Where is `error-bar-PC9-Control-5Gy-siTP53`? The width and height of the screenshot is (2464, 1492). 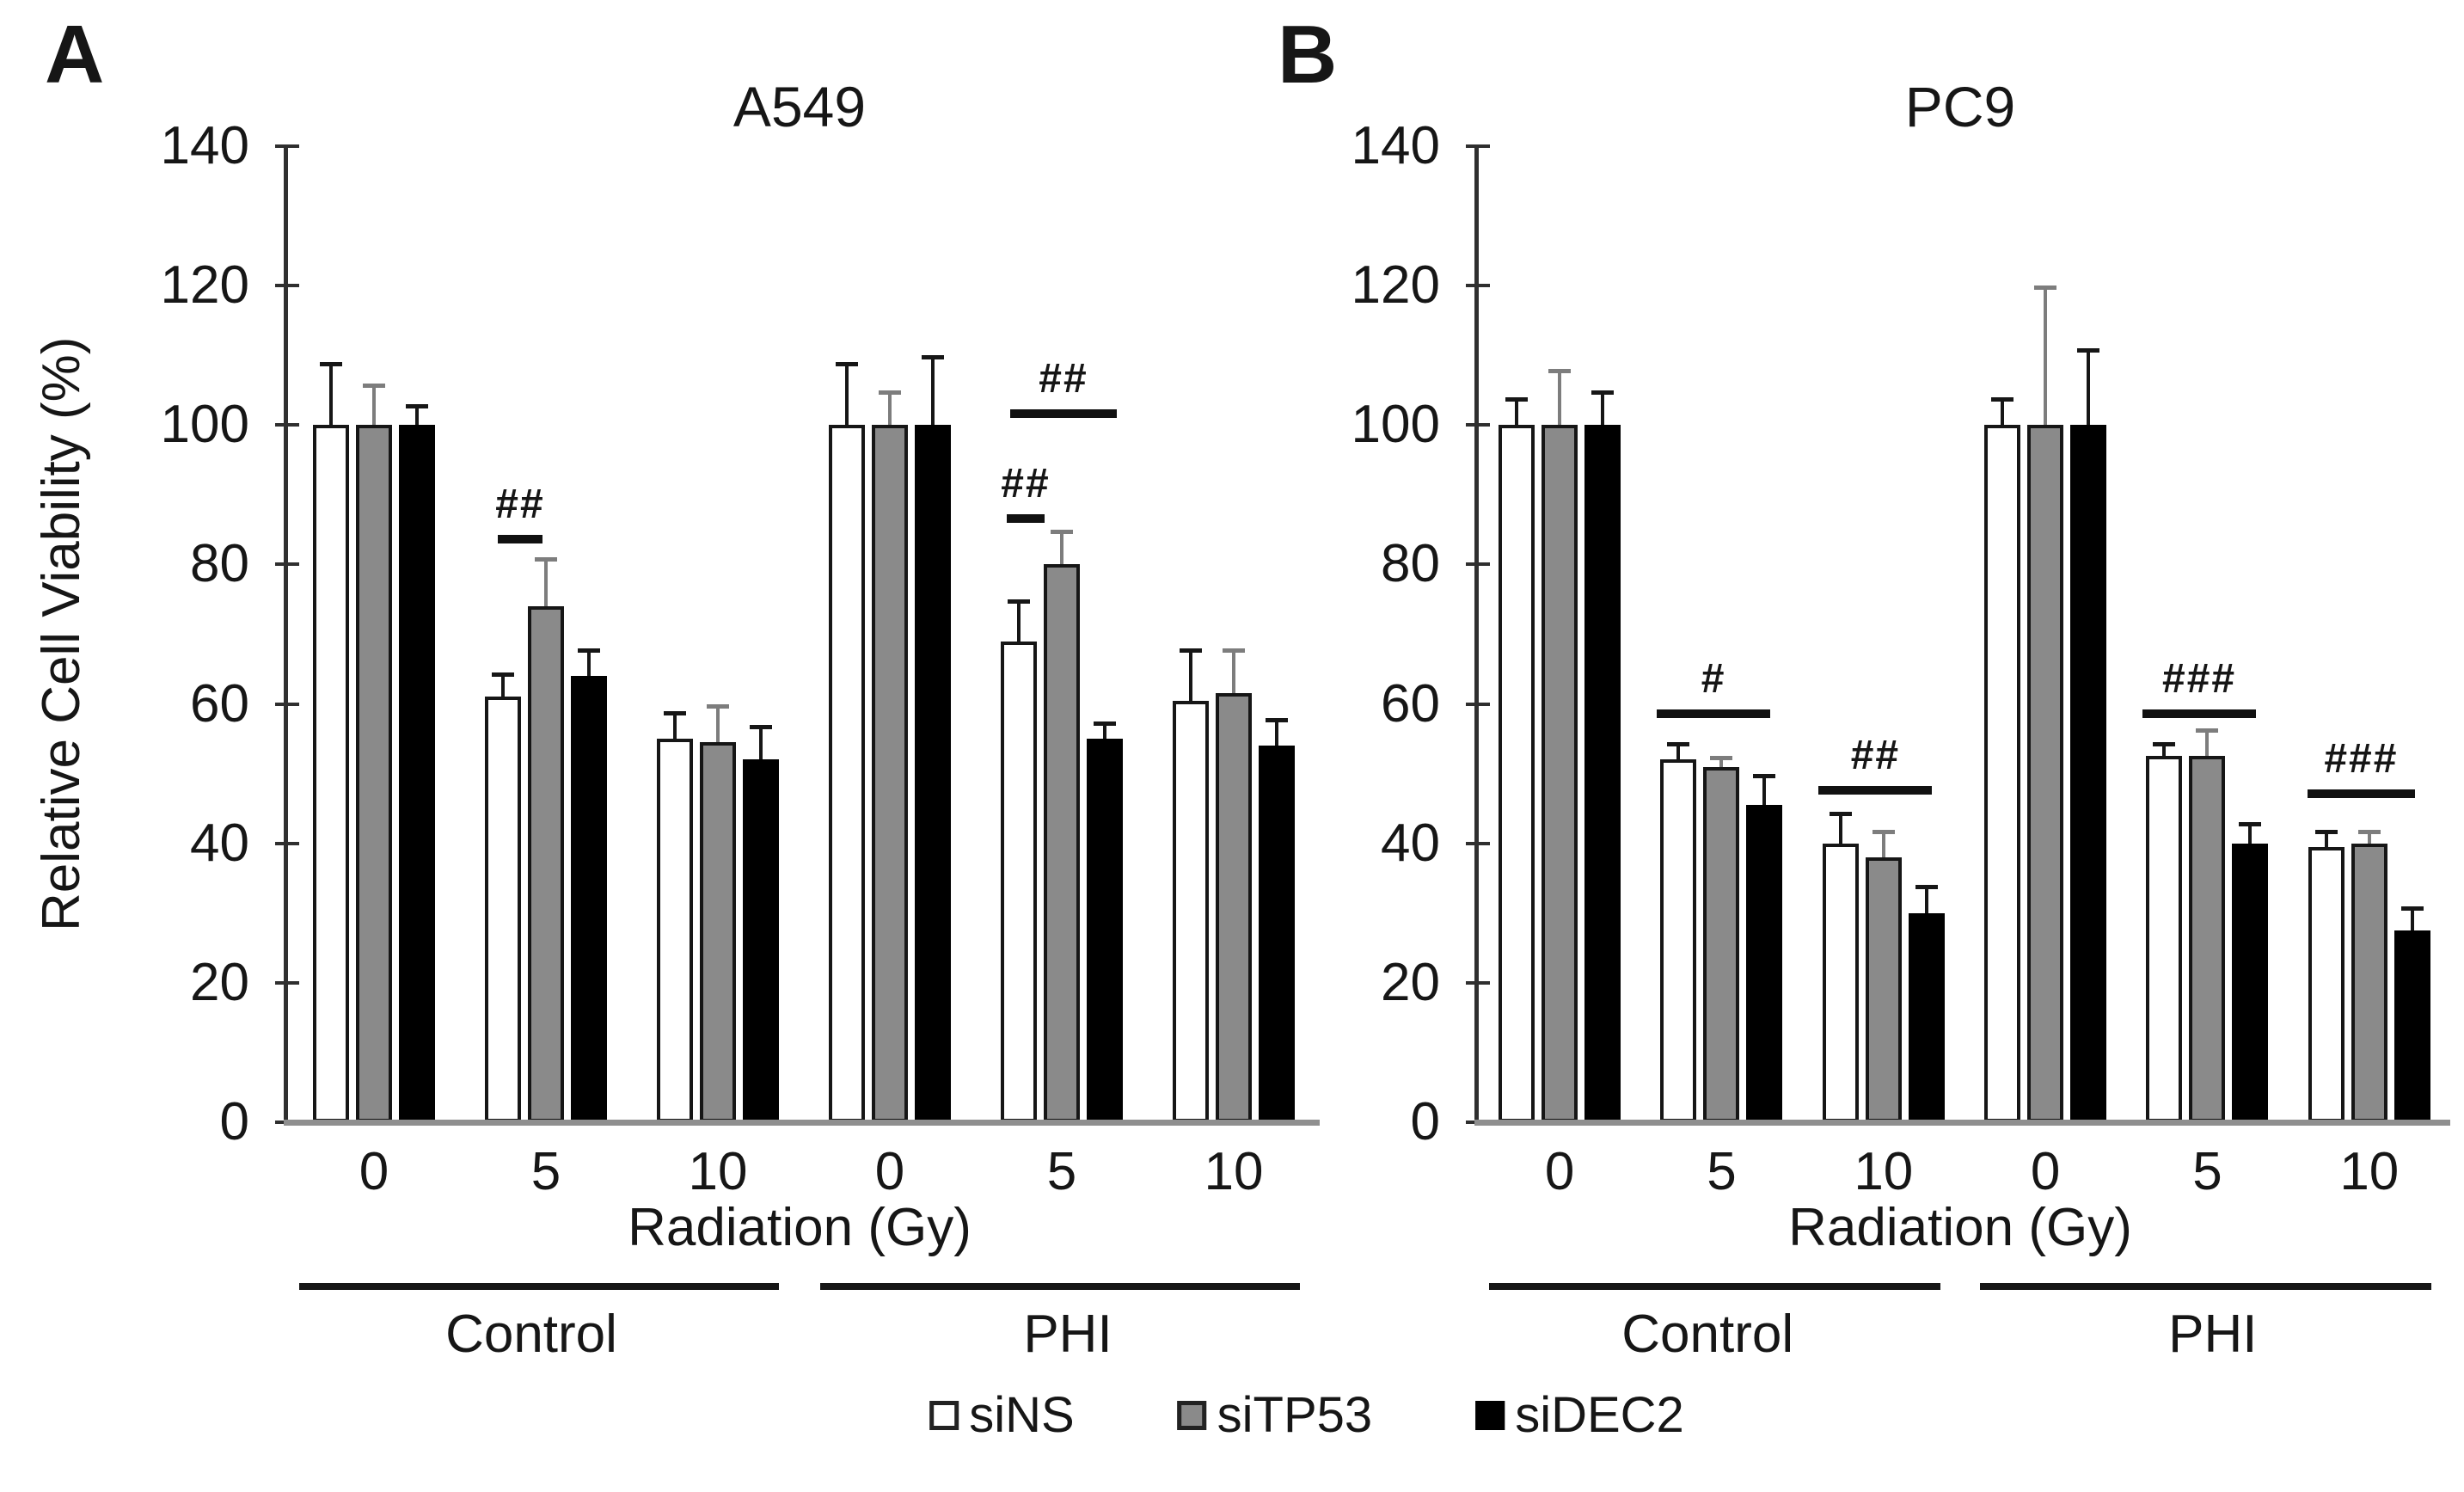
error-bar-PC9-Control-5Gy-siTP53 is located at coordinates (1721, 761).